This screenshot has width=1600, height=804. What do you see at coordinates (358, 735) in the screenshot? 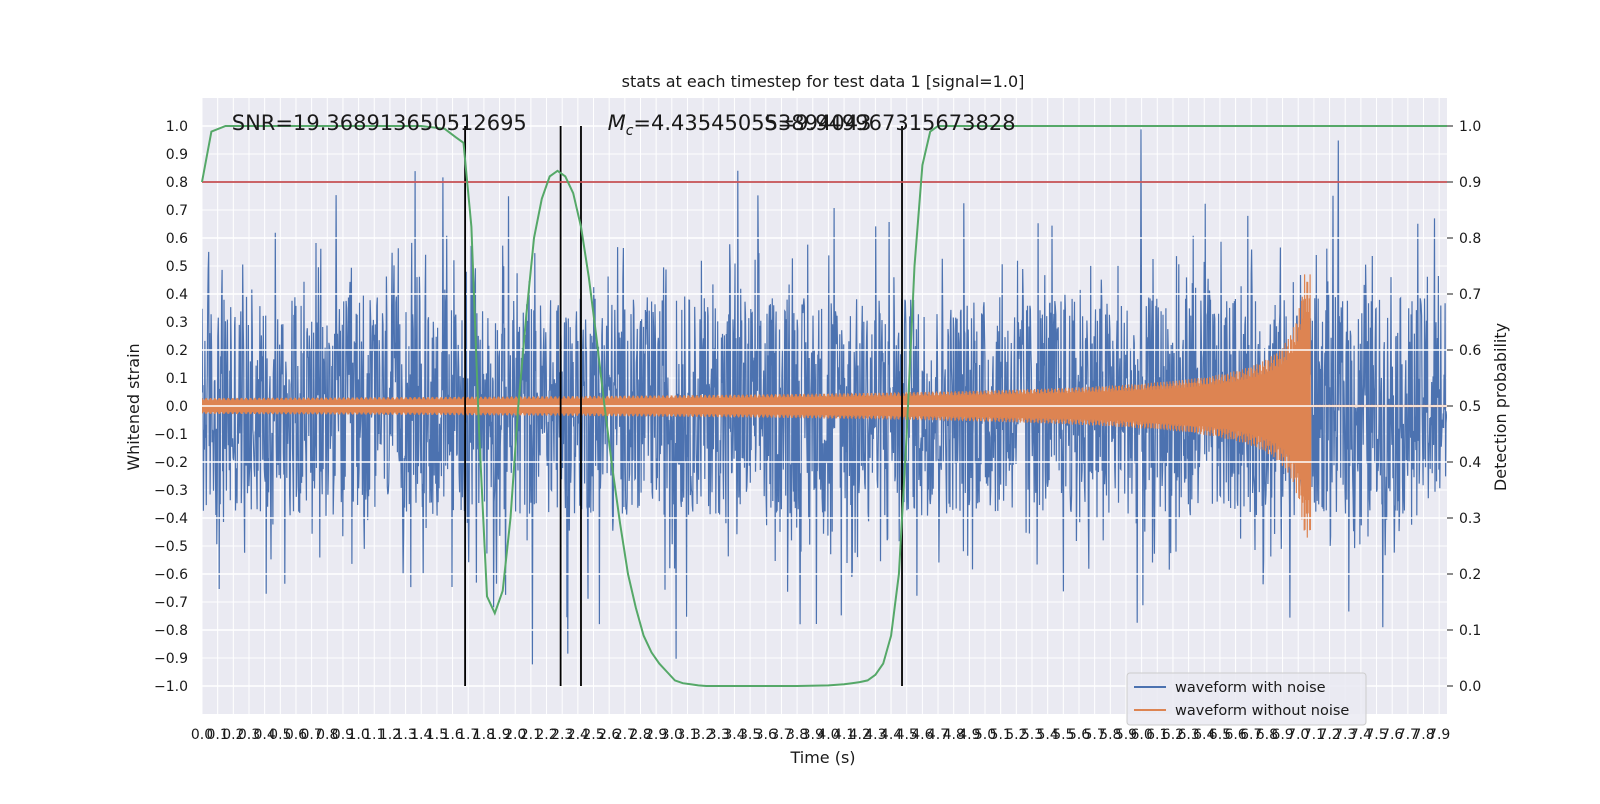
I see `x-tick-label: 1.0` at bounding box center [358, 735].